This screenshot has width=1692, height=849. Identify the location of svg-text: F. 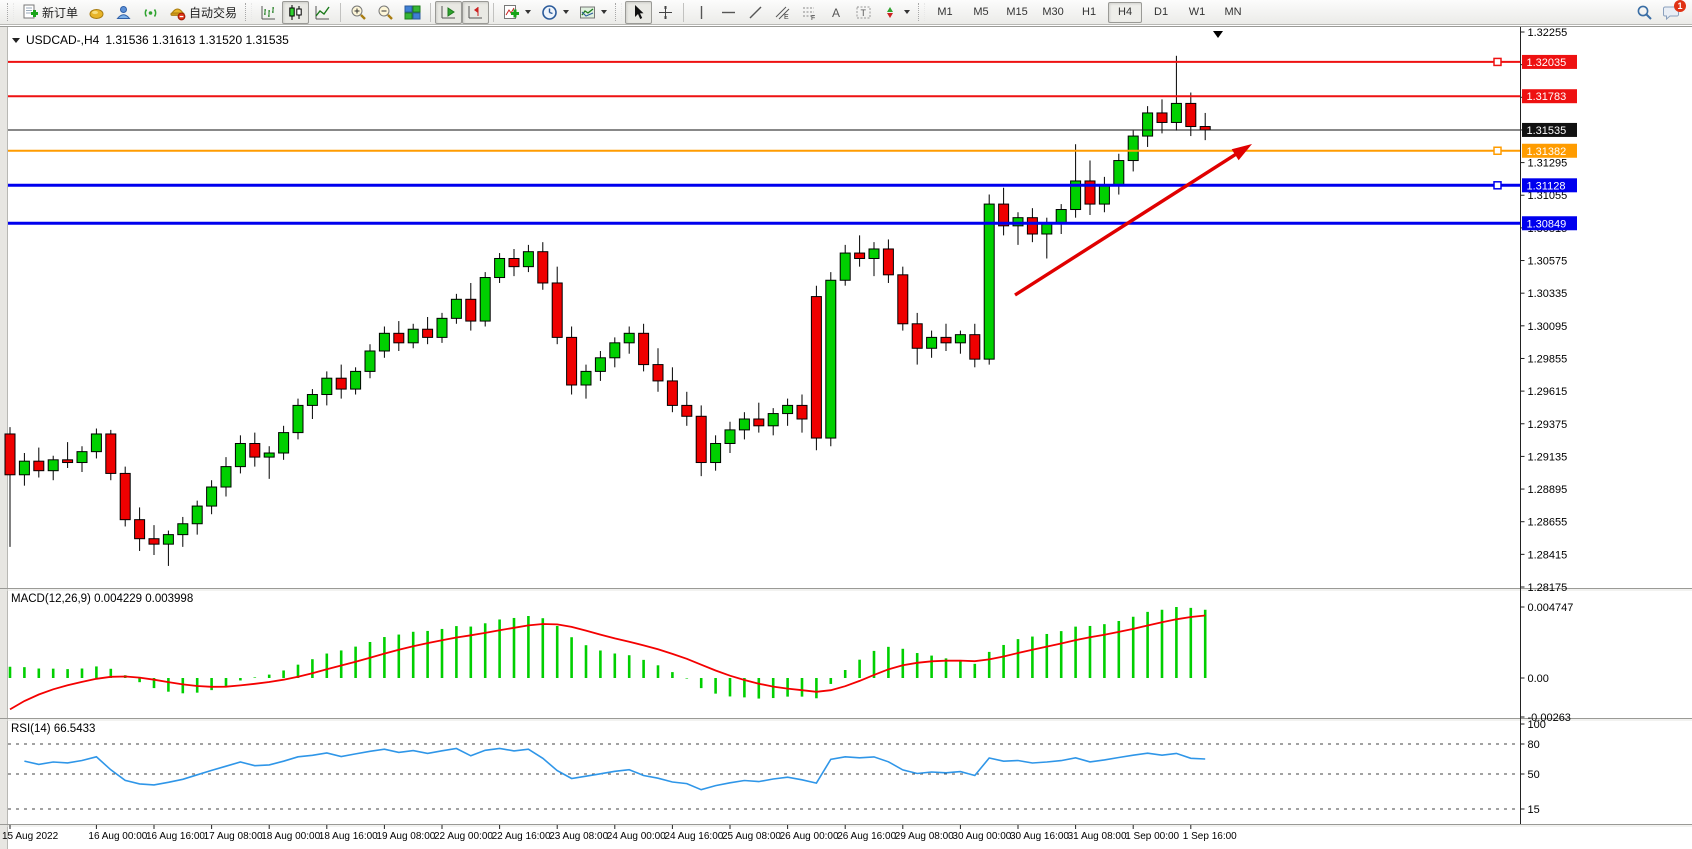
(813, 18).